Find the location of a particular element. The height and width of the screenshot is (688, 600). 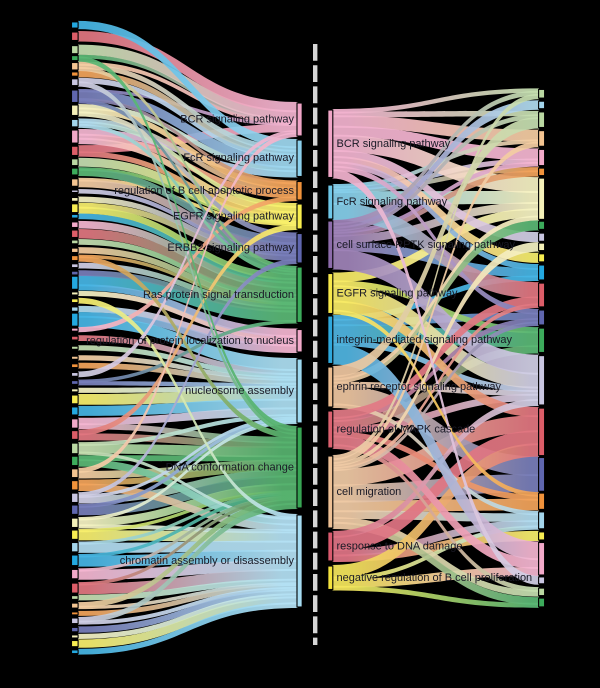

svg-text: DNA conformation change is located at coordinates (230, 468).